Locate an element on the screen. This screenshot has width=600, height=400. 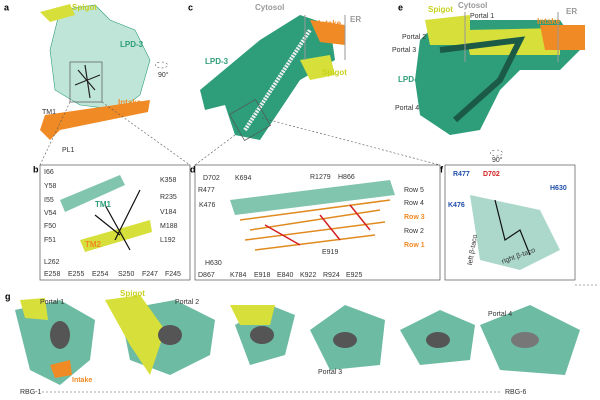
label: E255 is located at coordinates (76, 274).